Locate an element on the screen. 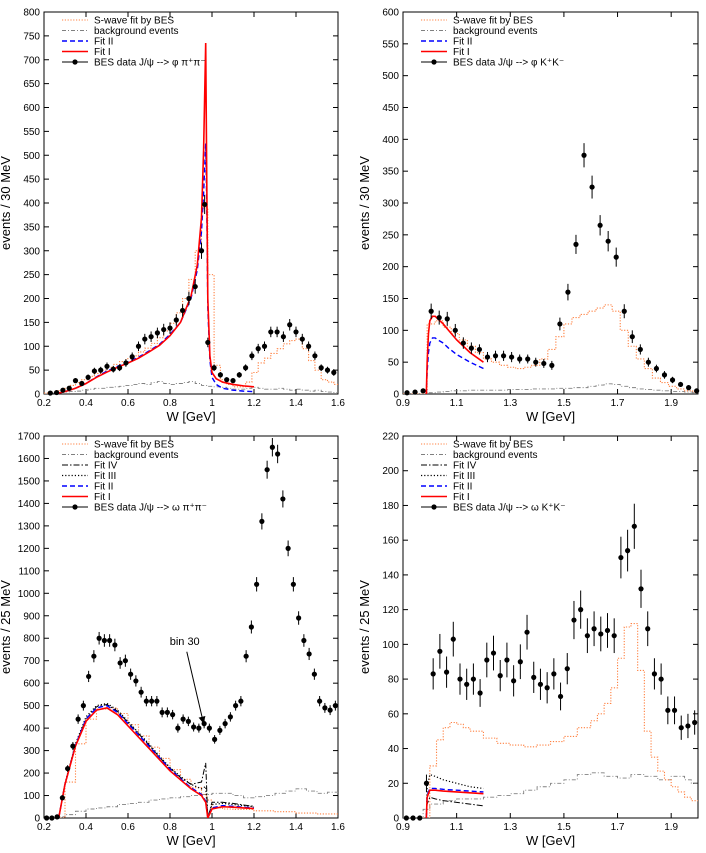  legend-label: BES data J/ψ --> ω π⁺π⁻ is located at coordinates (150, 508).